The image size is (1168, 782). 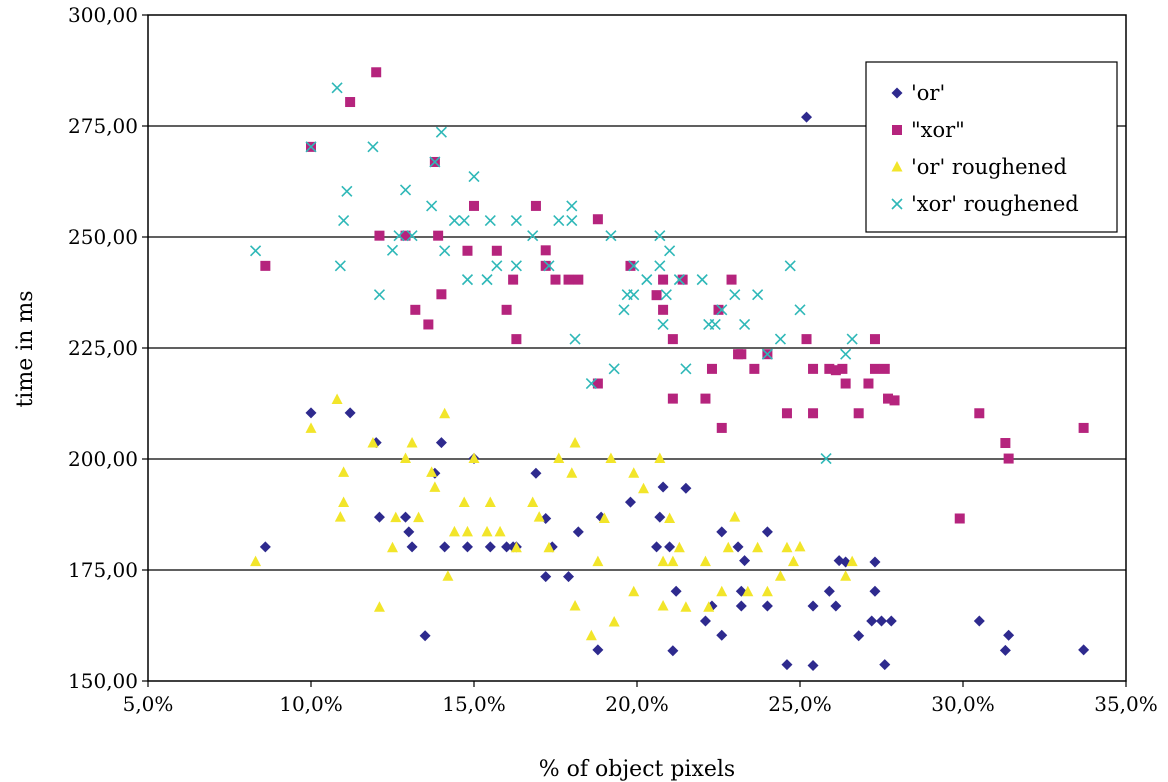 What do you see at coordinates (25, 348) in the screenshot?
I see `y-axis-title: time in ms` at bounding box center [25, 348].